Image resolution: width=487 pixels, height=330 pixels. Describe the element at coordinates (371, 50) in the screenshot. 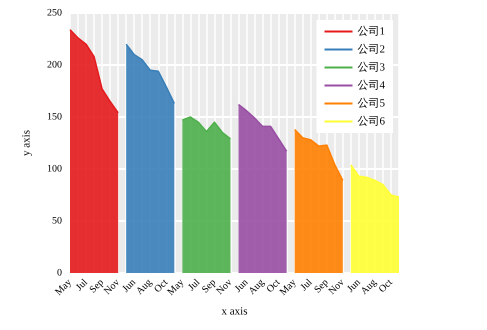

I see `legend-label: 公司2` at that location.